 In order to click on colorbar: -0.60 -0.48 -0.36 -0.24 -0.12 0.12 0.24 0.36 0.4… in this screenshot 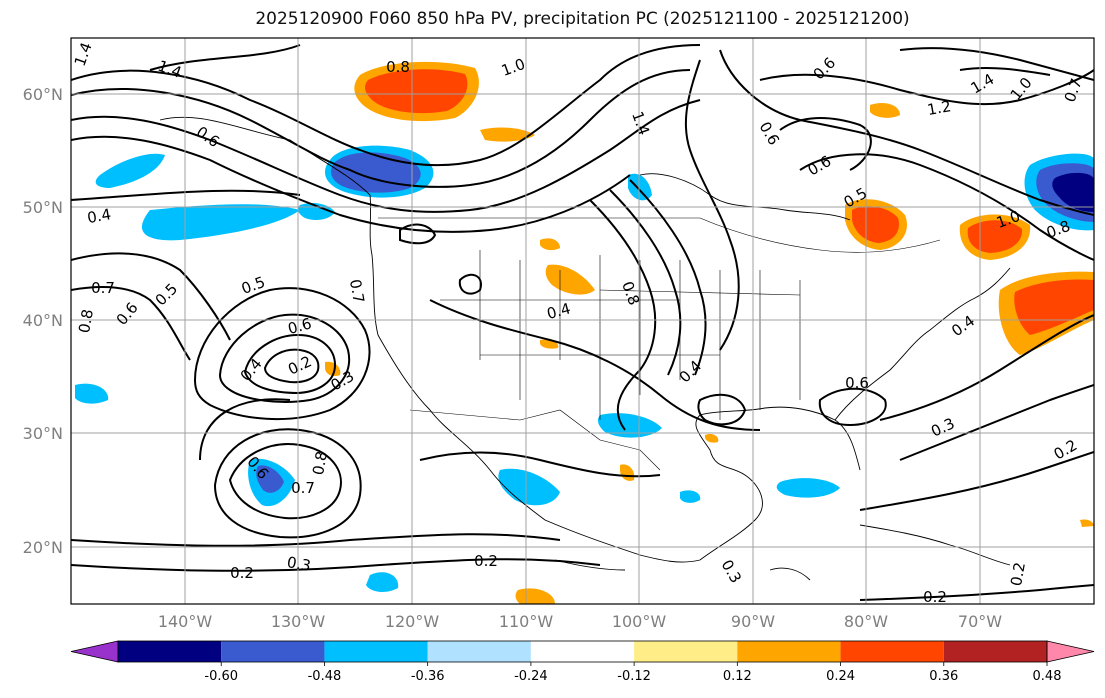, I will do `click(582, 662)`.